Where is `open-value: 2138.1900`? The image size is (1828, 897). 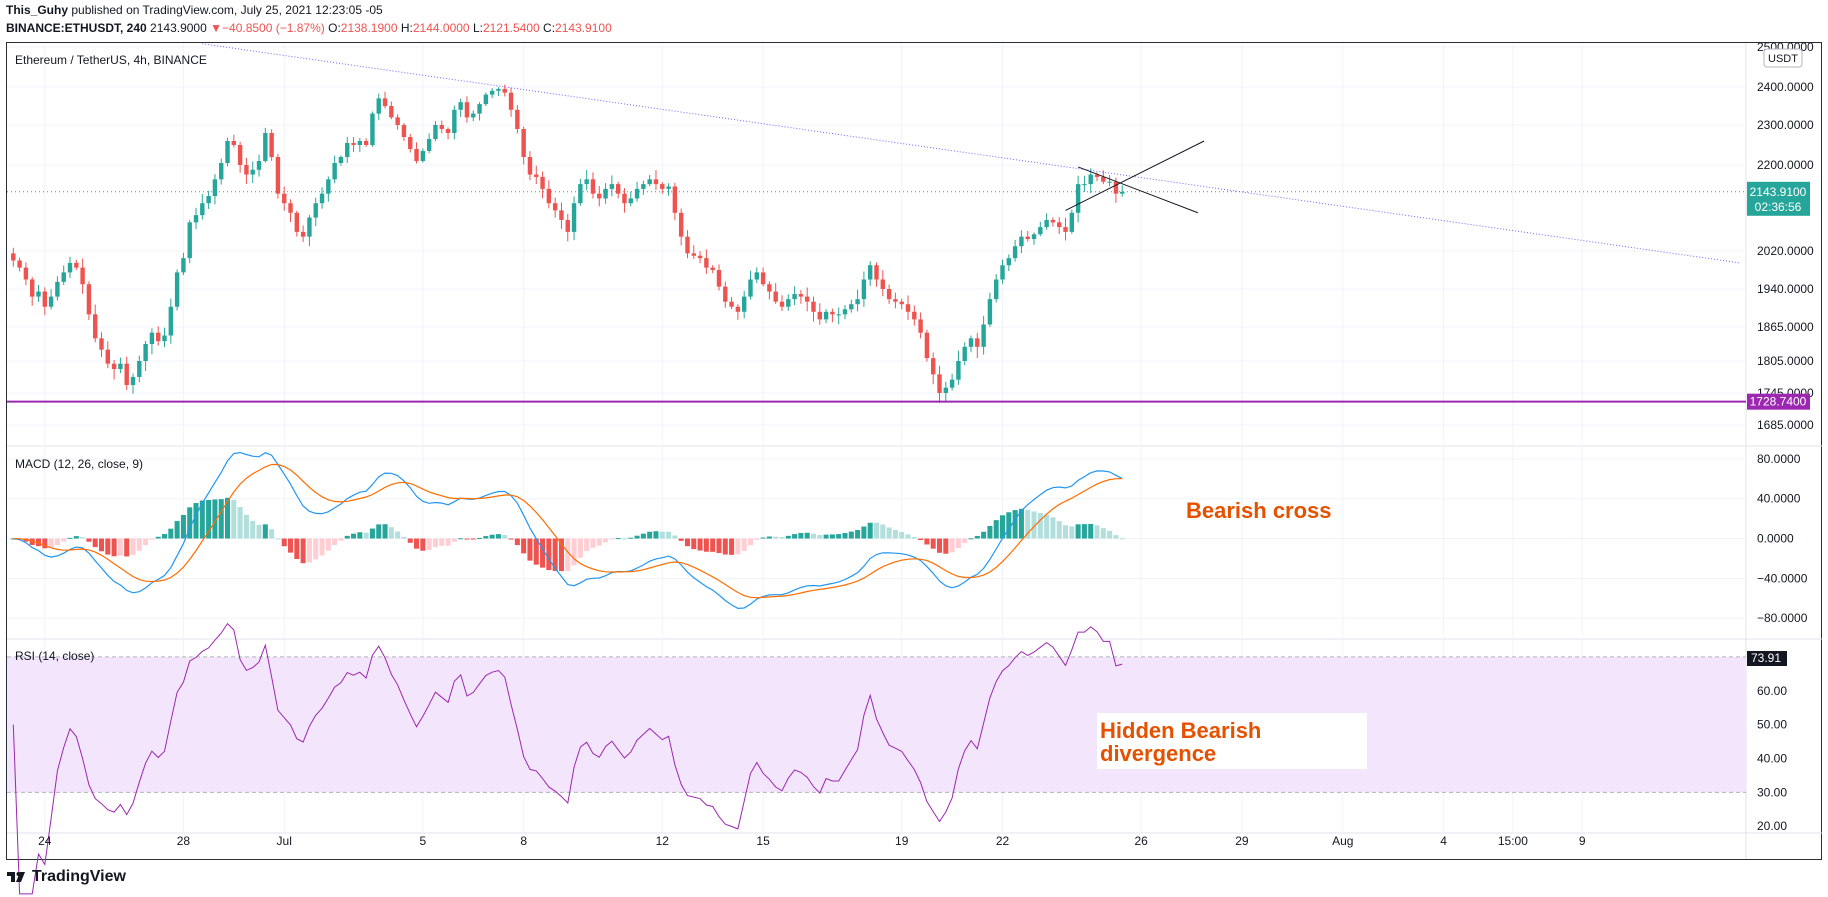 open-value: 2138.1900 is located at coordinates (369, 28).